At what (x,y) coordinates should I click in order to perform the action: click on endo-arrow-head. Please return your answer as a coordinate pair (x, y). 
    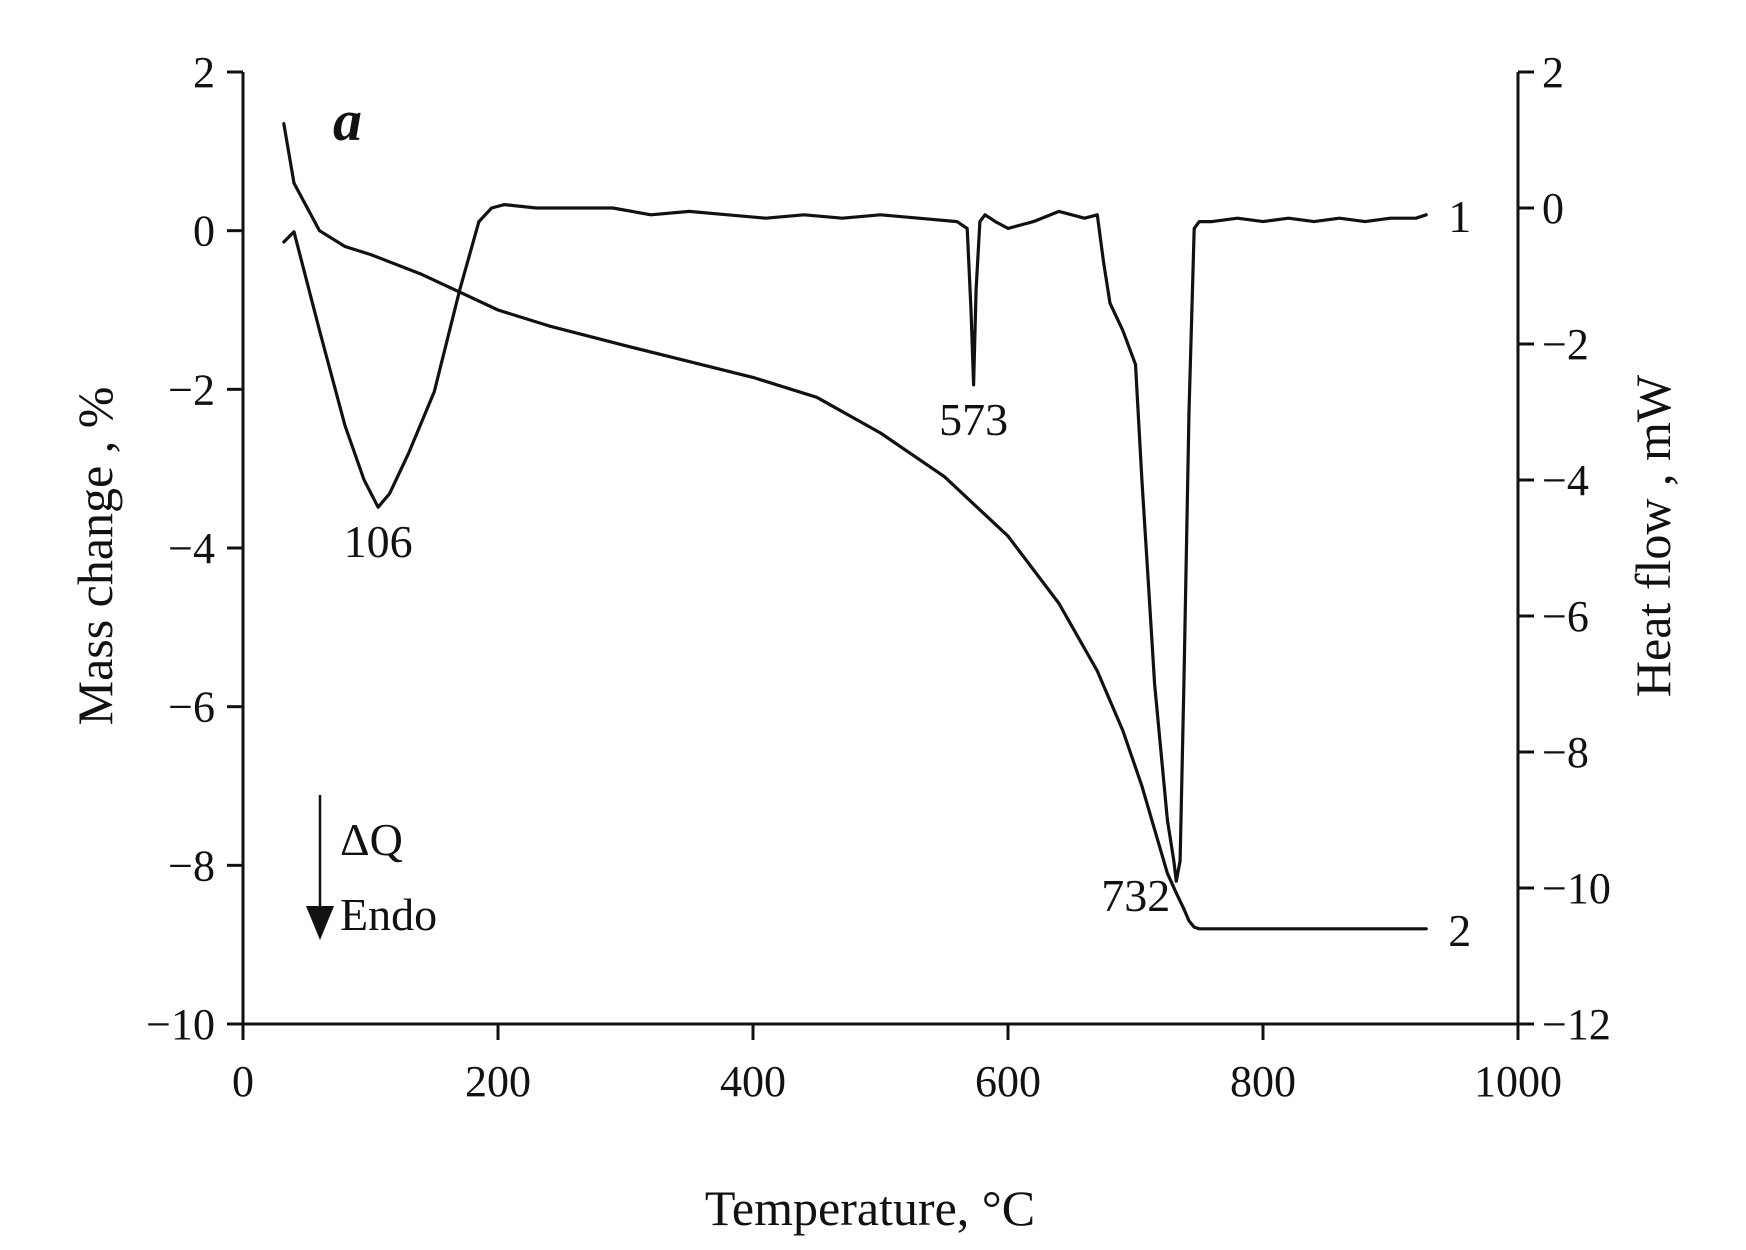
    Looking at the image, I should click on (320, 923).